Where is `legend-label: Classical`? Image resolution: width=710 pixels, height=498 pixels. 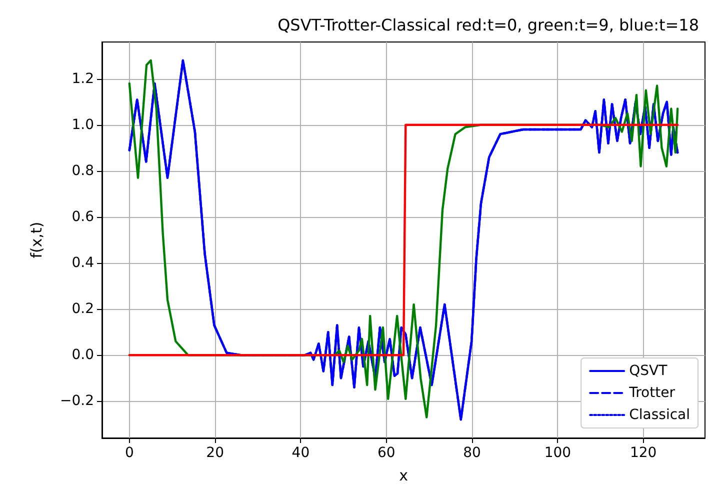 legend-label: Classical is located at coordinates (659, 415).